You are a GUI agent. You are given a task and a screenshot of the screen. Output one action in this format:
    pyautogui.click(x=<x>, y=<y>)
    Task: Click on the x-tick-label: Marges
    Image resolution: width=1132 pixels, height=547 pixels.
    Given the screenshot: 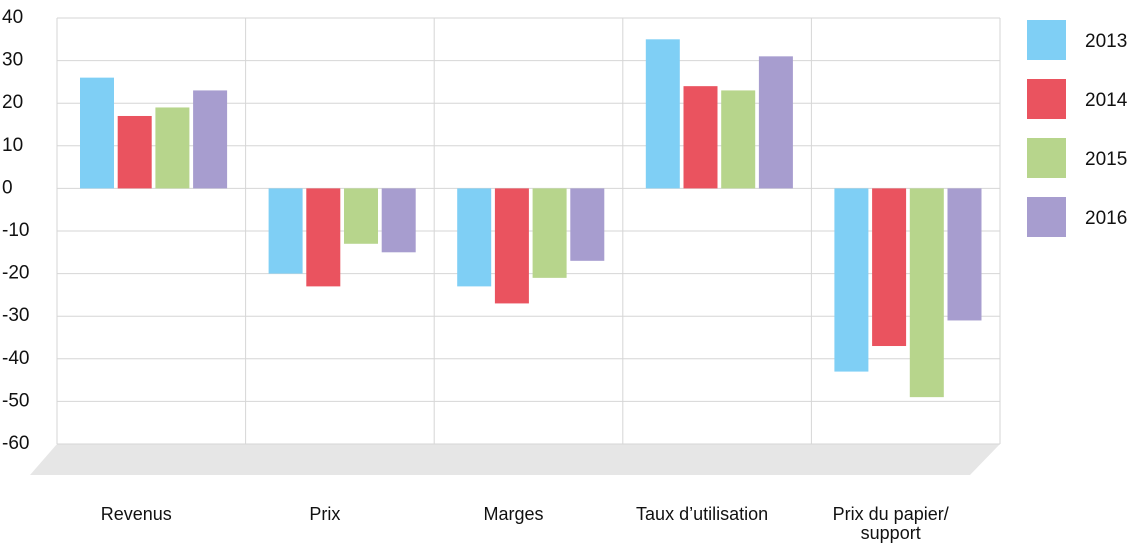 What is the action you would take?
    pyautogui.click(x=513, y=514)
    